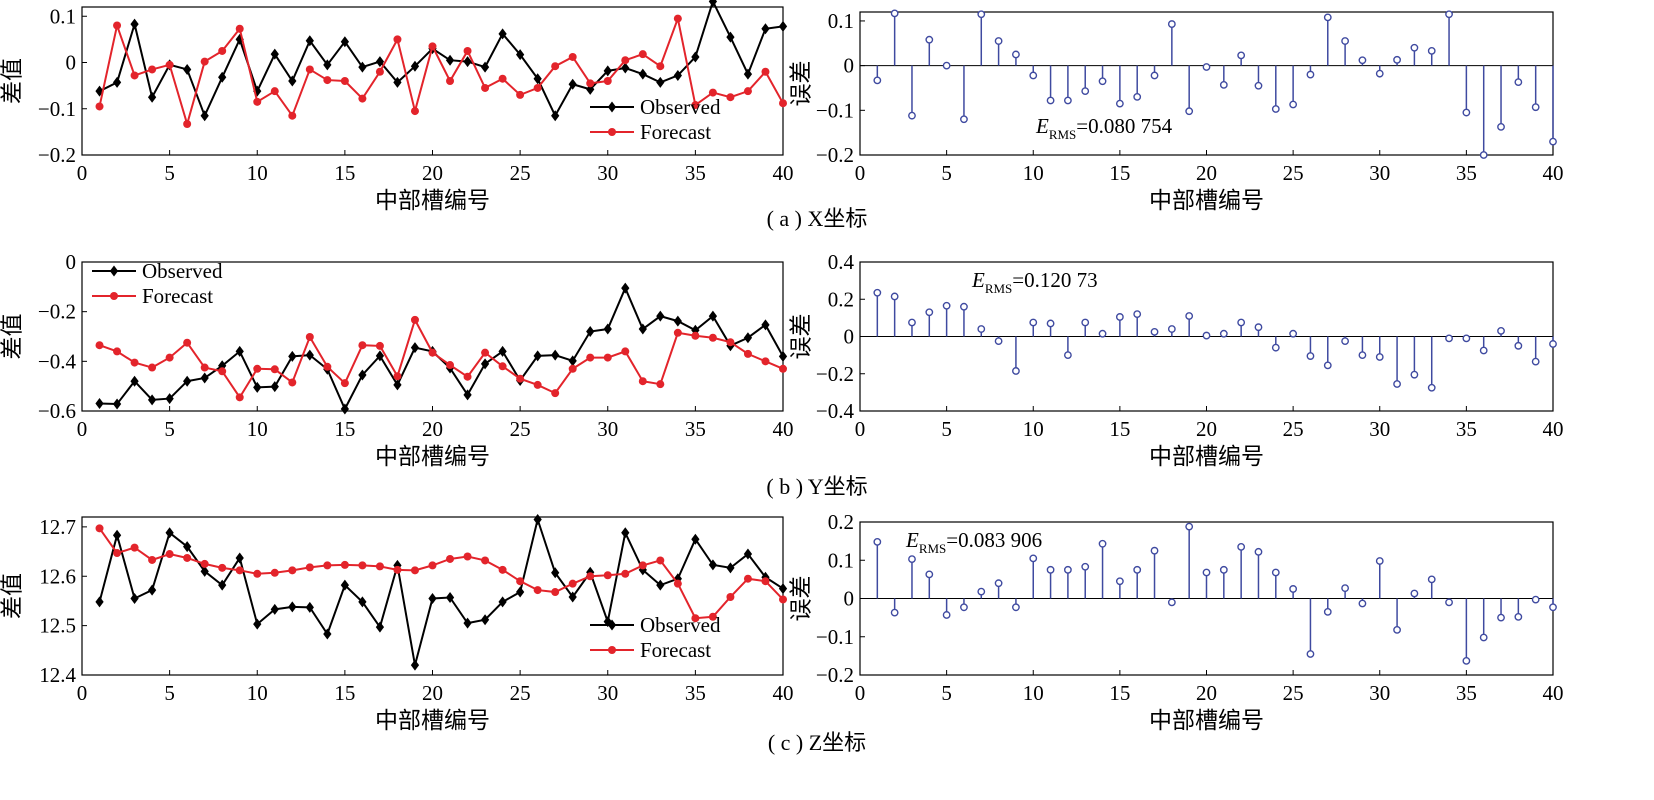  What do you see at coordinates (835, 374) in the screenshot?
I see `y-tick-label: −0.2` at bounding box center [835, 374].